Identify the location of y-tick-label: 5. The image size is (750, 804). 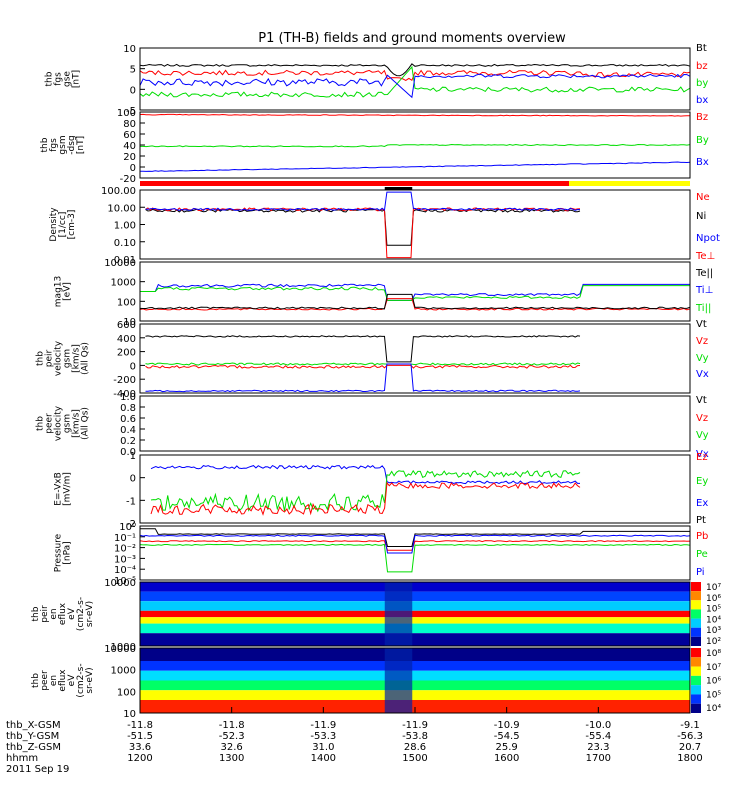
(133, 70).